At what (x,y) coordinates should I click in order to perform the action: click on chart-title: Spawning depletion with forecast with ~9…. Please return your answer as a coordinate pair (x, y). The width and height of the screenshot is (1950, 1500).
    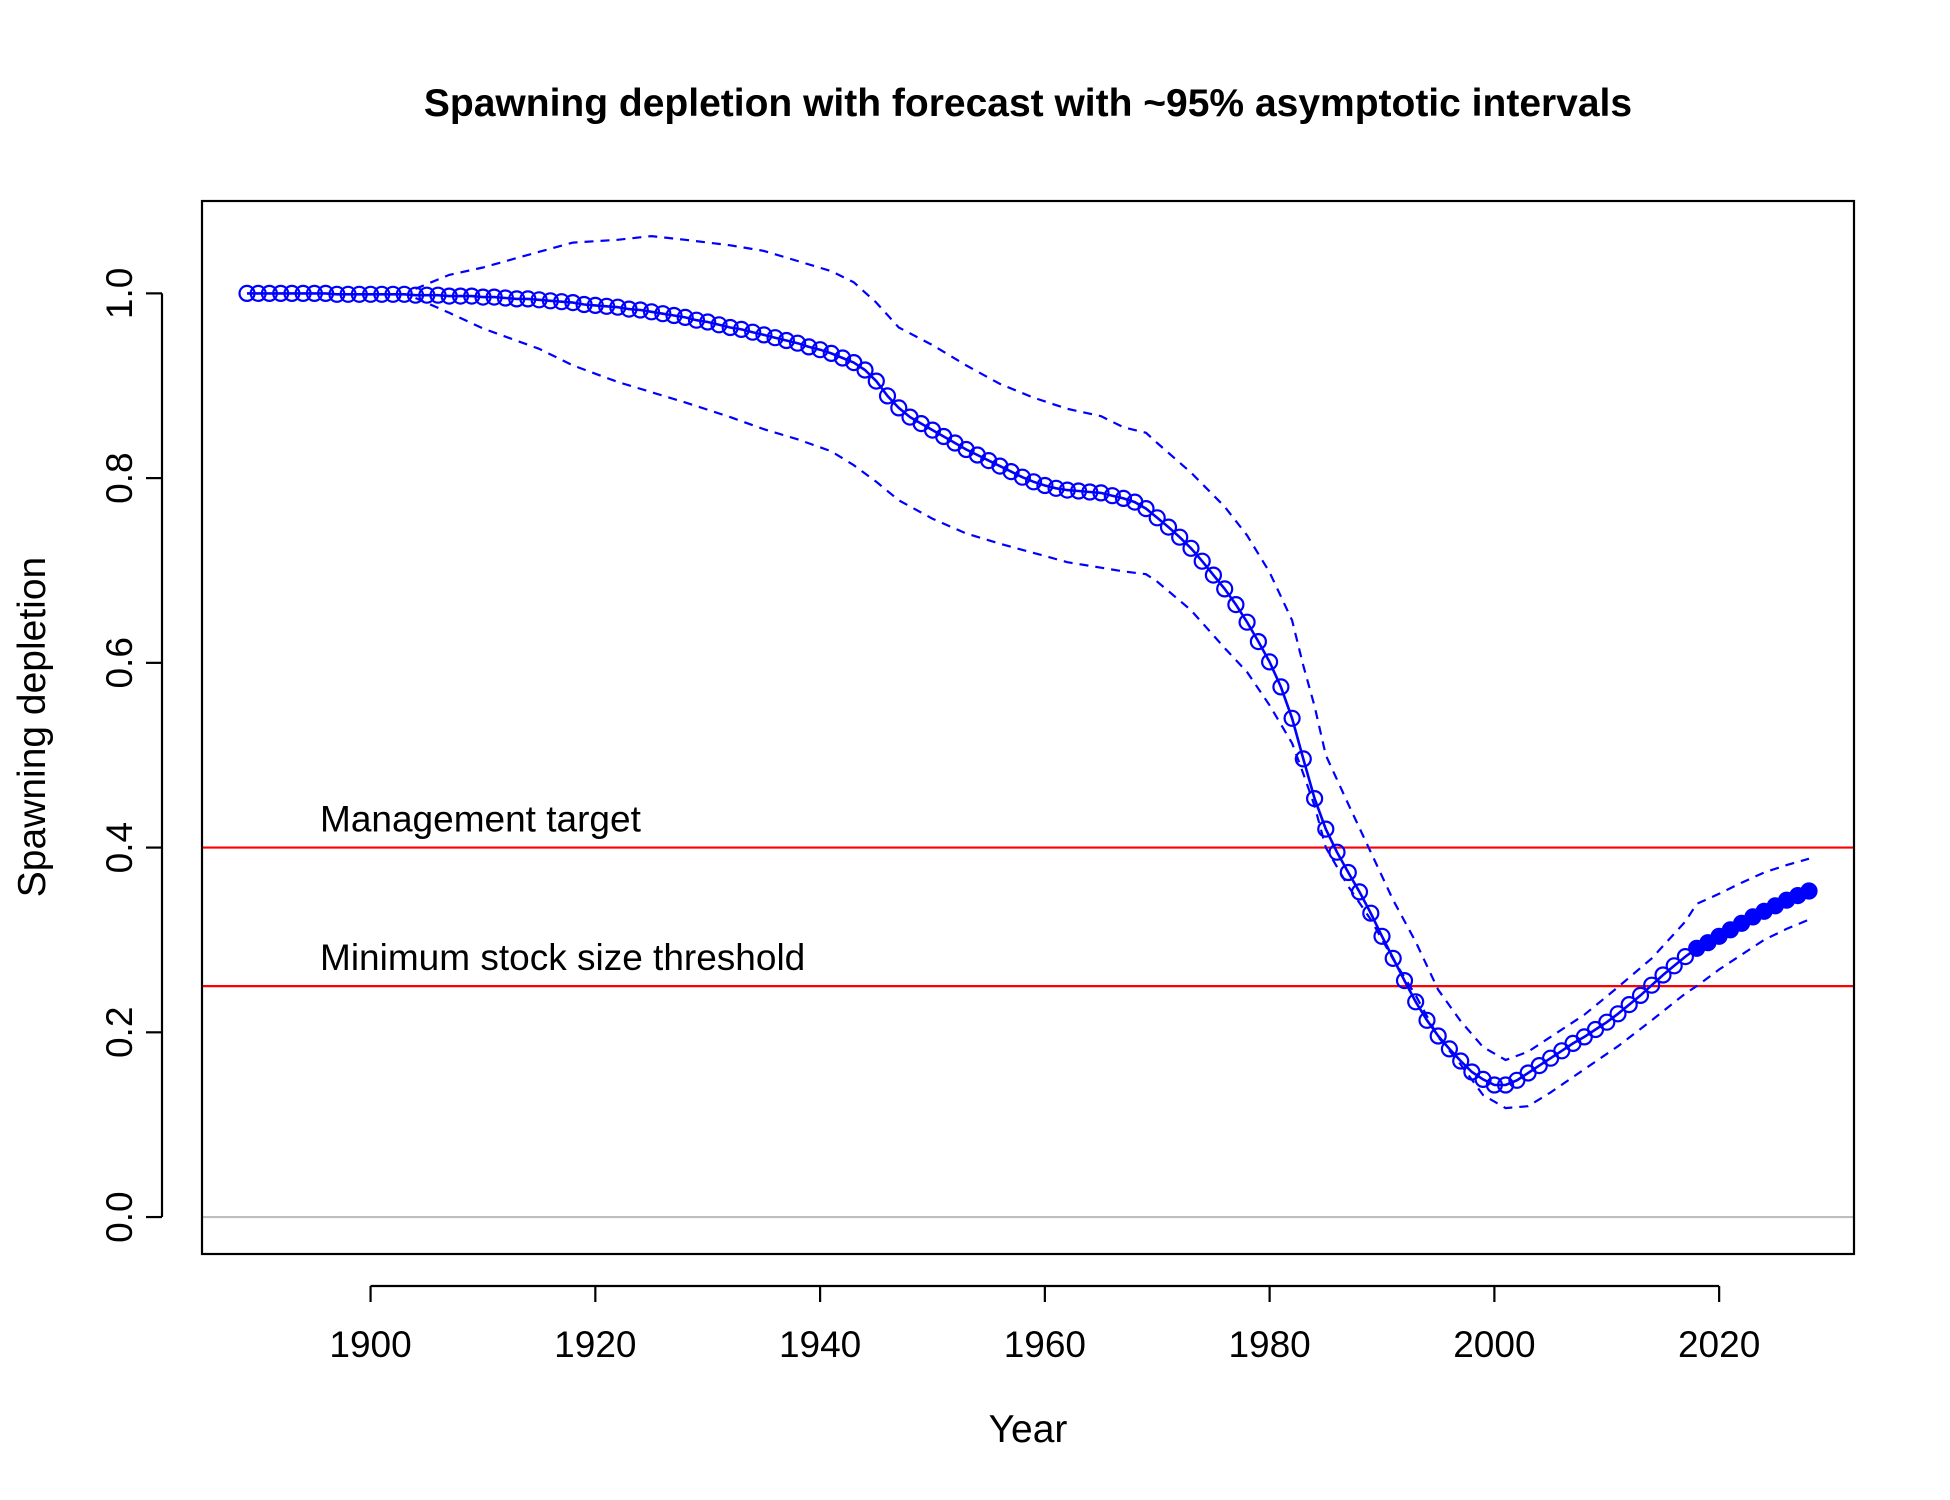
    Looking at the image, I should click on (1028, 103).